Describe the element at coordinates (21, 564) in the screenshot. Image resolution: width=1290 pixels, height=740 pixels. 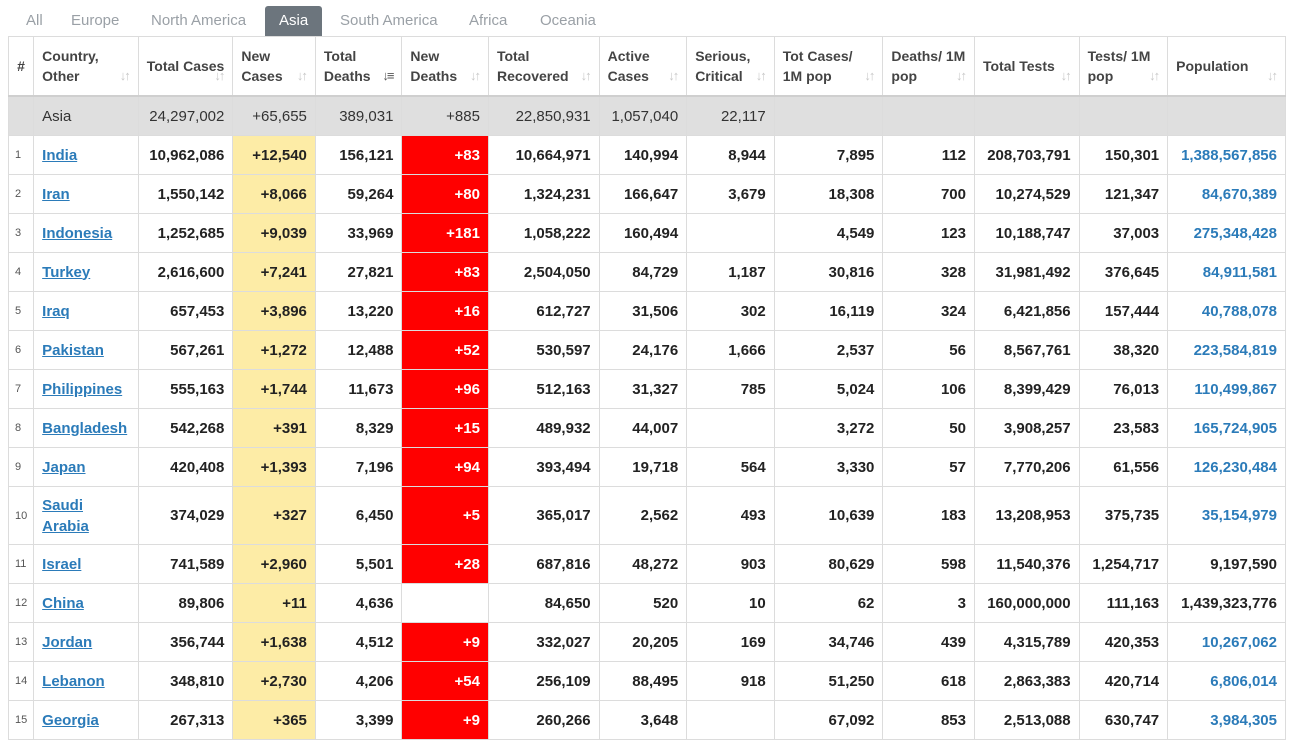
I see `row-index: 11` at that location.